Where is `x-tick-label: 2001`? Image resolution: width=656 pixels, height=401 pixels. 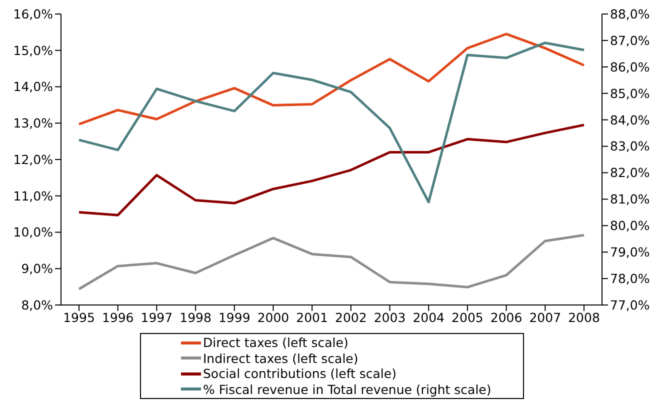 x-tick-label: 2001 is located at coordinates (312, 317).